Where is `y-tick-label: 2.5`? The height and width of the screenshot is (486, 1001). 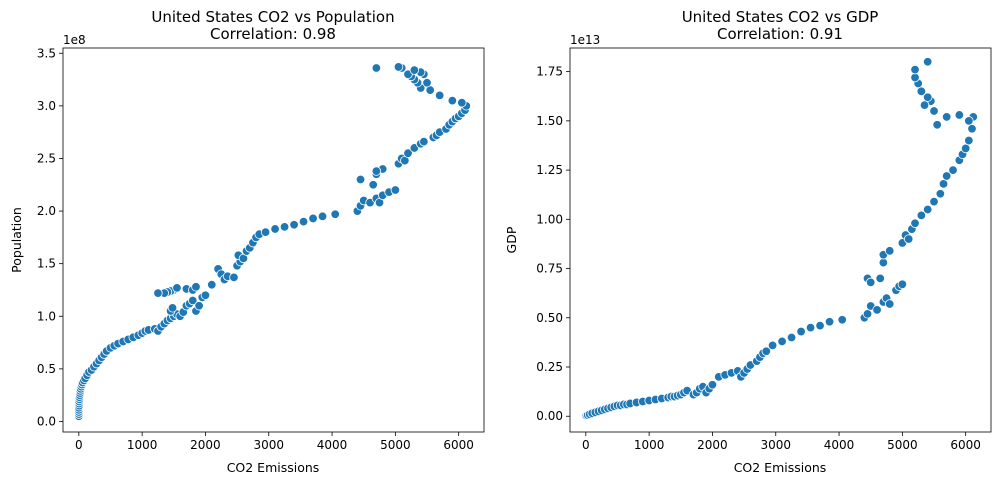 y-tick-label: 2.5 is located at coordinates (46, 158).